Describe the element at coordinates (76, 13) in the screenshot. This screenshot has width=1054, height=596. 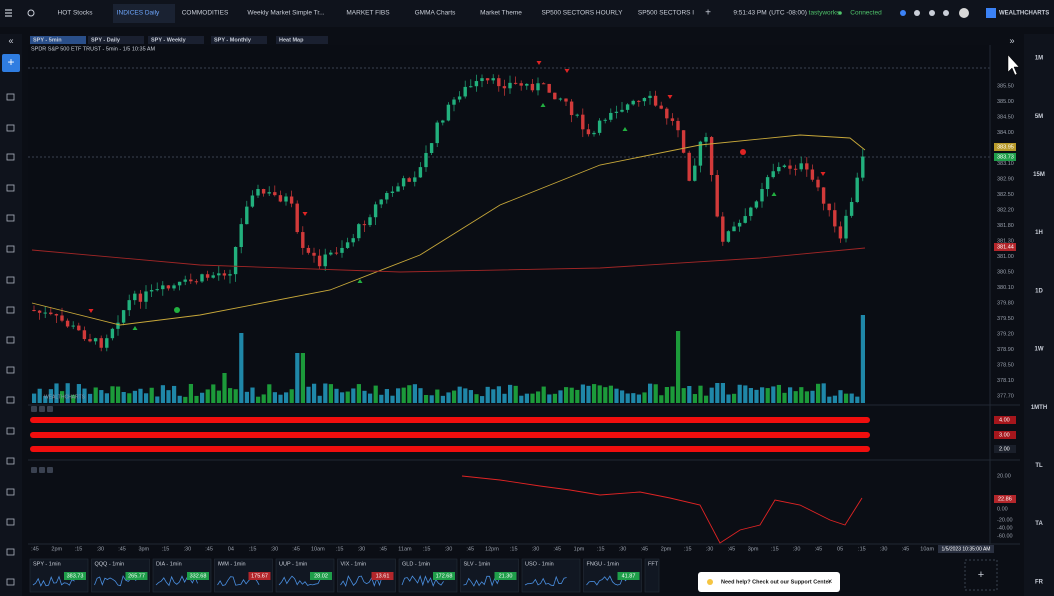
I see `top-tab: HOT Stocks` at that location.